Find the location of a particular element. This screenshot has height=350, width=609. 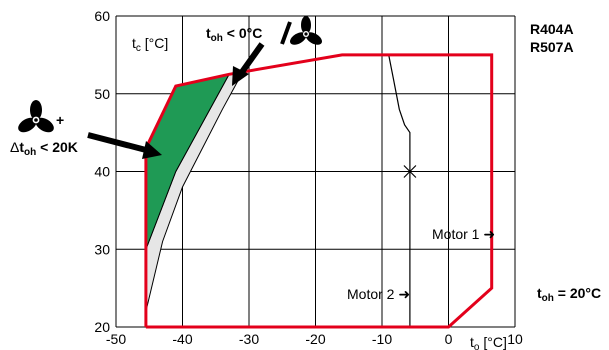

fan-icon-left is located at coordinates (36, 116).